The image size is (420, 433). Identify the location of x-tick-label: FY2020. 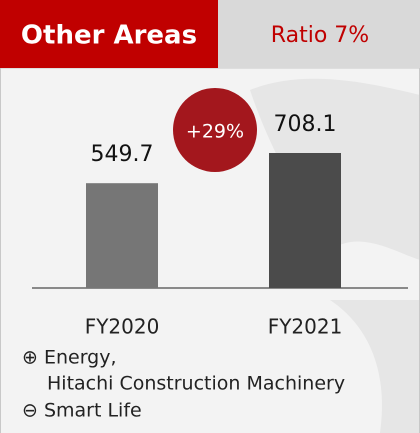
(122, 327).